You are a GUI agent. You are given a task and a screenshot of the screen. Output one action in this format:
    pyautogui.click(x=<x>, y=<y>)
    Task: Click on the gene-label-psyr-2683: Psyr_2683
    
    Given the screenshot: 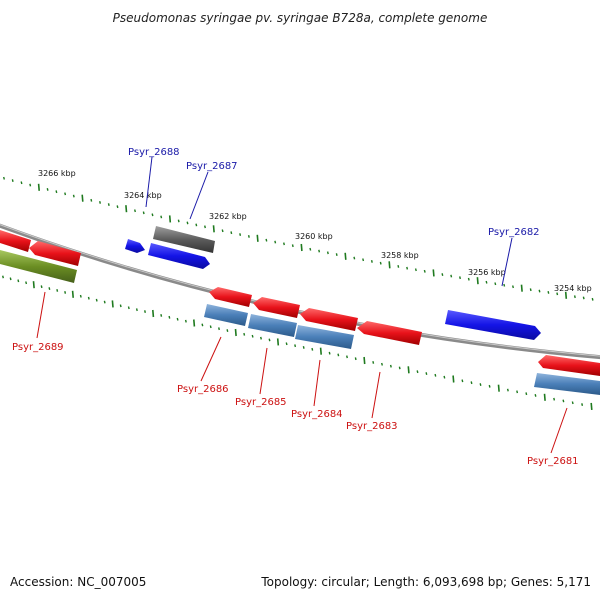 What is the action you would take?
    pyautogui.click(x=372, y=426)
    